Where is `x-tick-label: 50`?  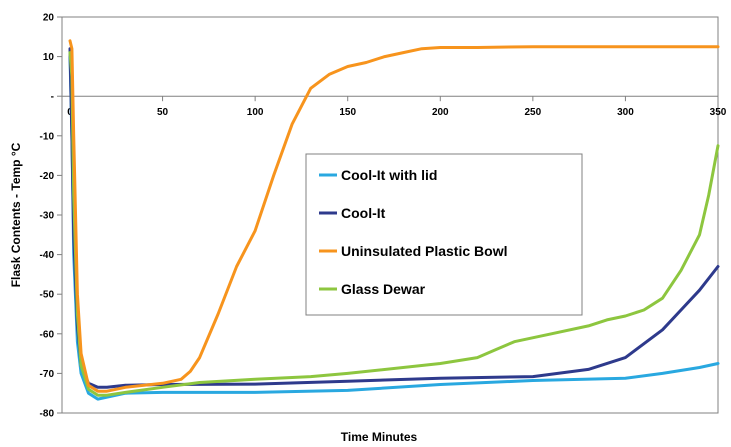
x-tick-label: 50 is located at coordinates (163, 112).